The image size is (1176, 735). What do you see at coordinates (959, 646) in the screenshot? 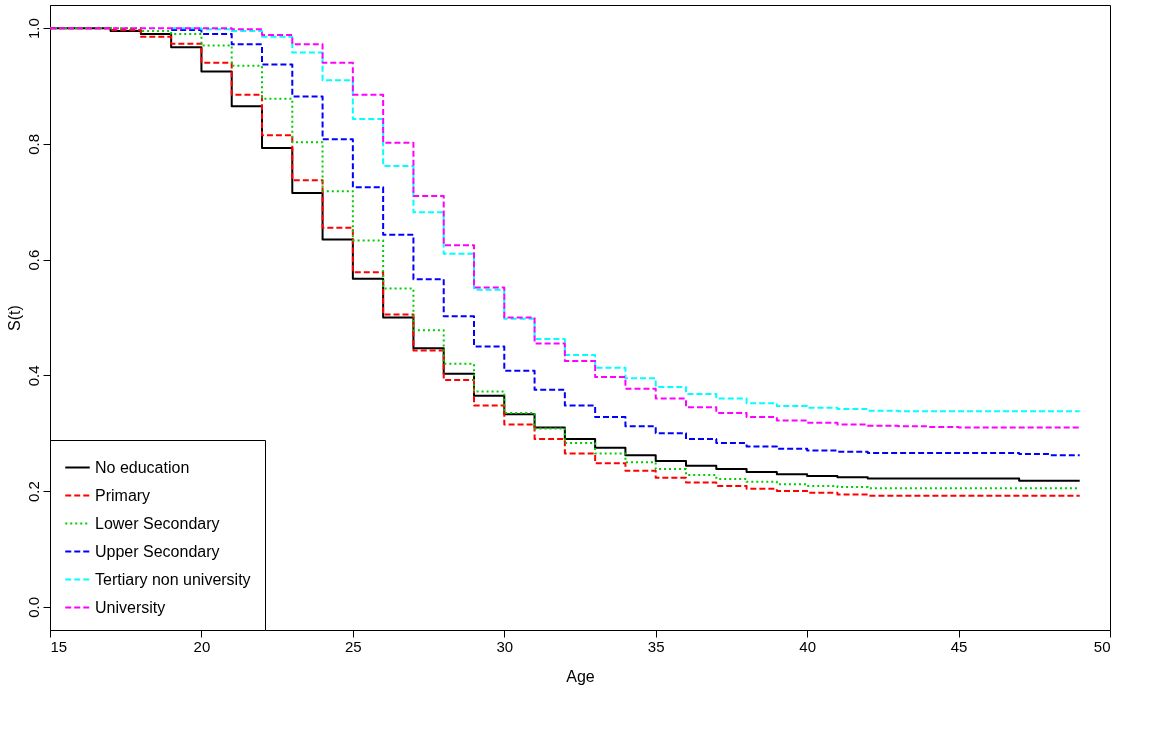
I see `x-tick-label: 45` at bounding box center [959, 646].